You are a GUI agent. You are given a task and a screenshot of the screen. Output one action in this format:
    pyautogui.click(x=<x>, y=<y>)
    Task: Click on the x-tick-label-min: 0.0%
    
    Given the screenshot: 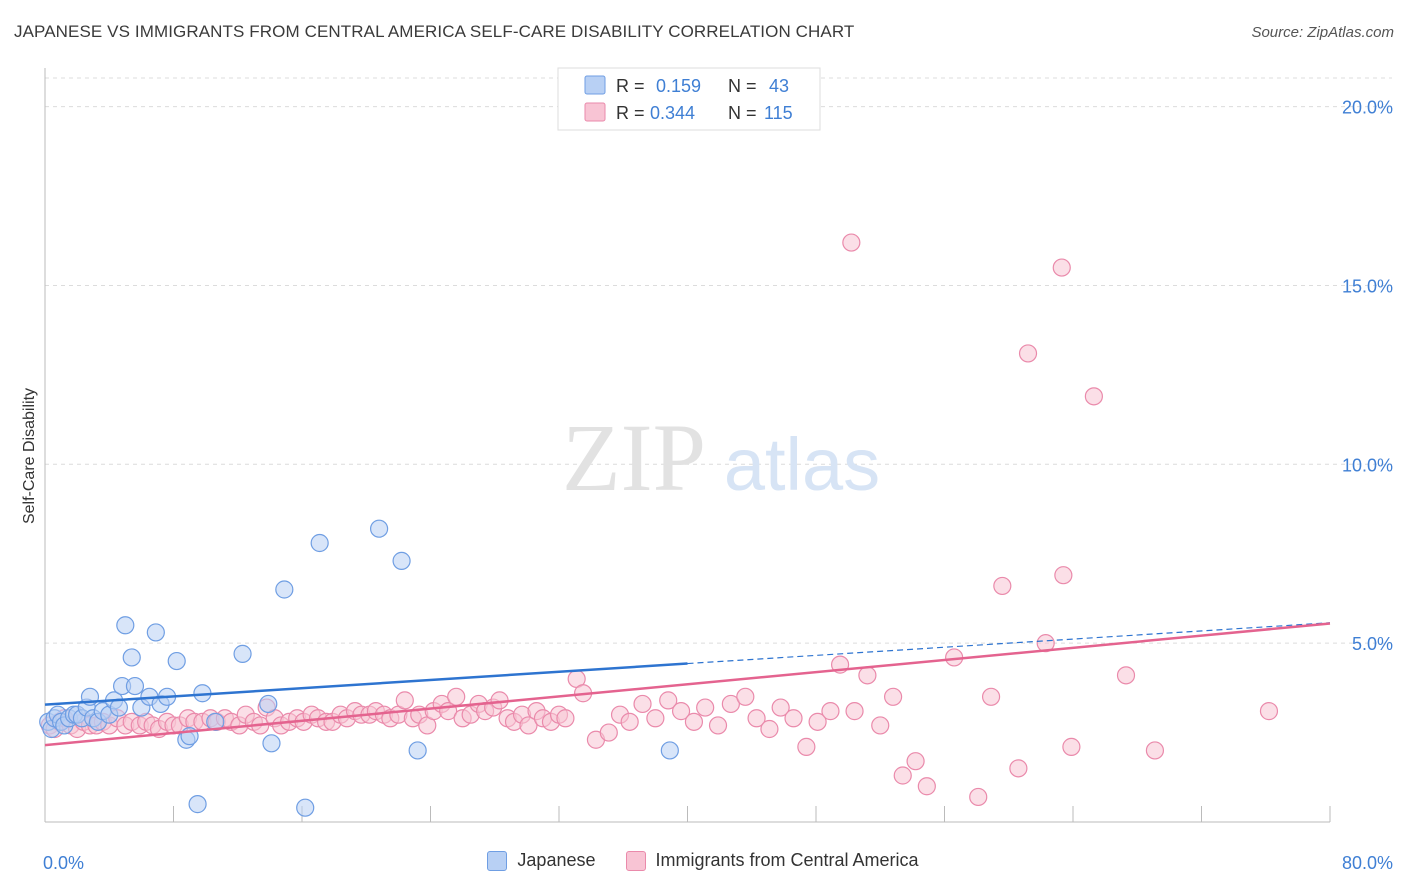 What is the action you would take?
    pyautogui.click(x=63, y=863)
    